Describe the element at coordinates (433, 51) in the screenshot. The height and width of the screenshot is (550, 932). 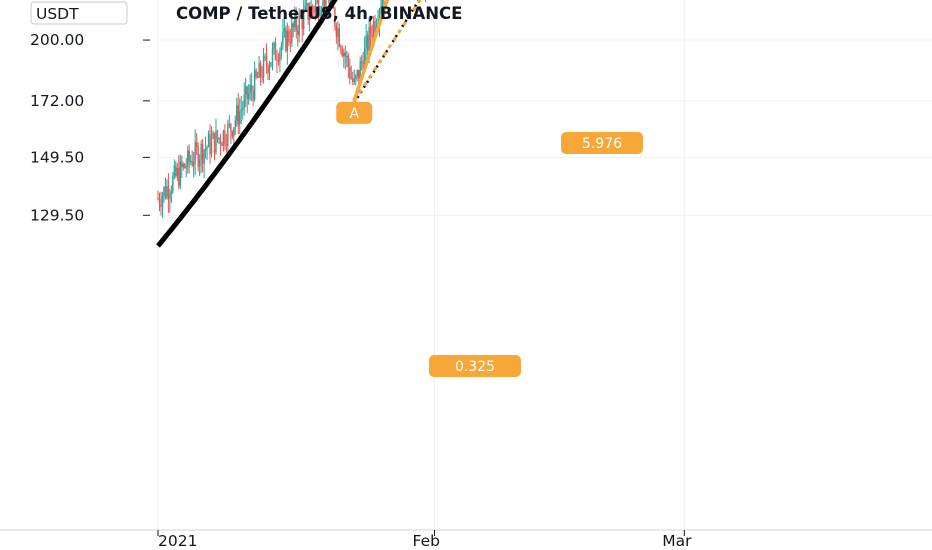
I see `pattern-leg-ab` at that location.